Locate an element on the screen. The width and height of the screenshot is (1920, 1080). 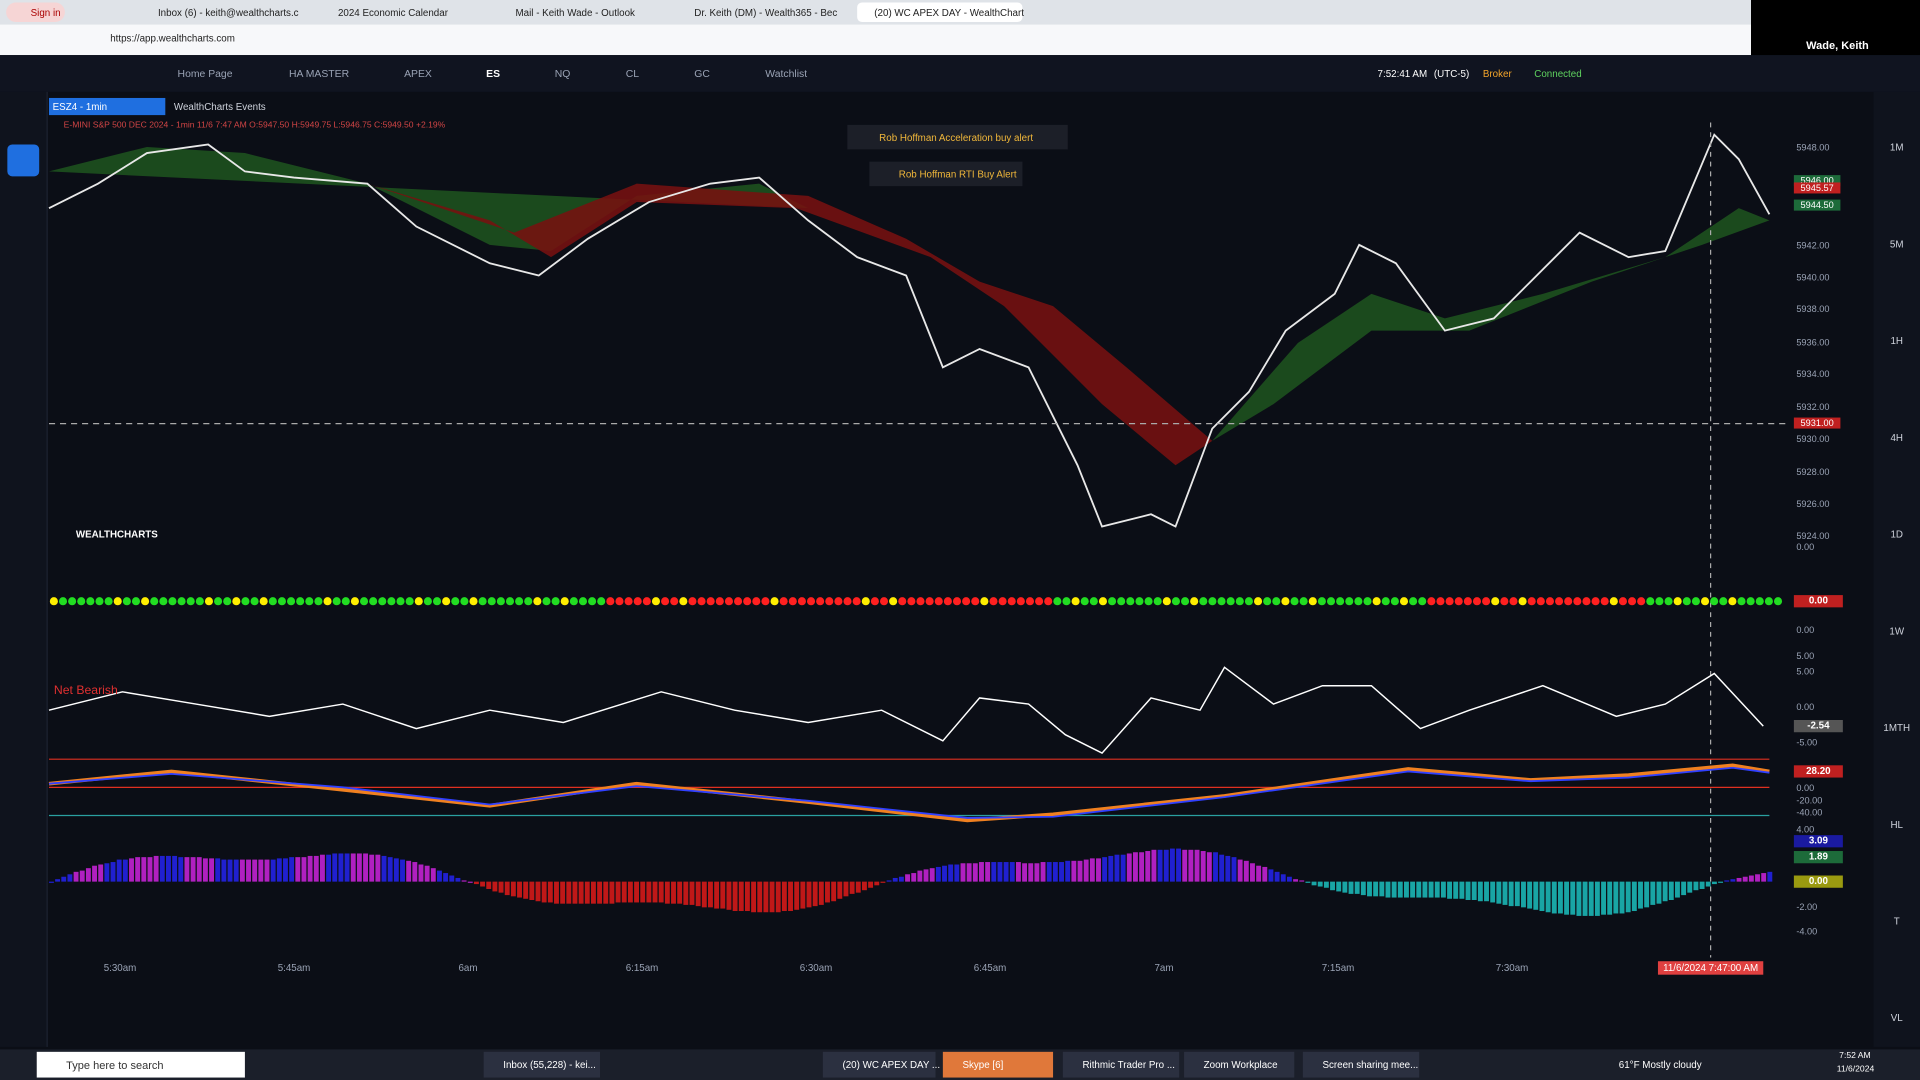
browser-tab: Mail - Keith Wade - Outlook is located at coordinates (583, 12).